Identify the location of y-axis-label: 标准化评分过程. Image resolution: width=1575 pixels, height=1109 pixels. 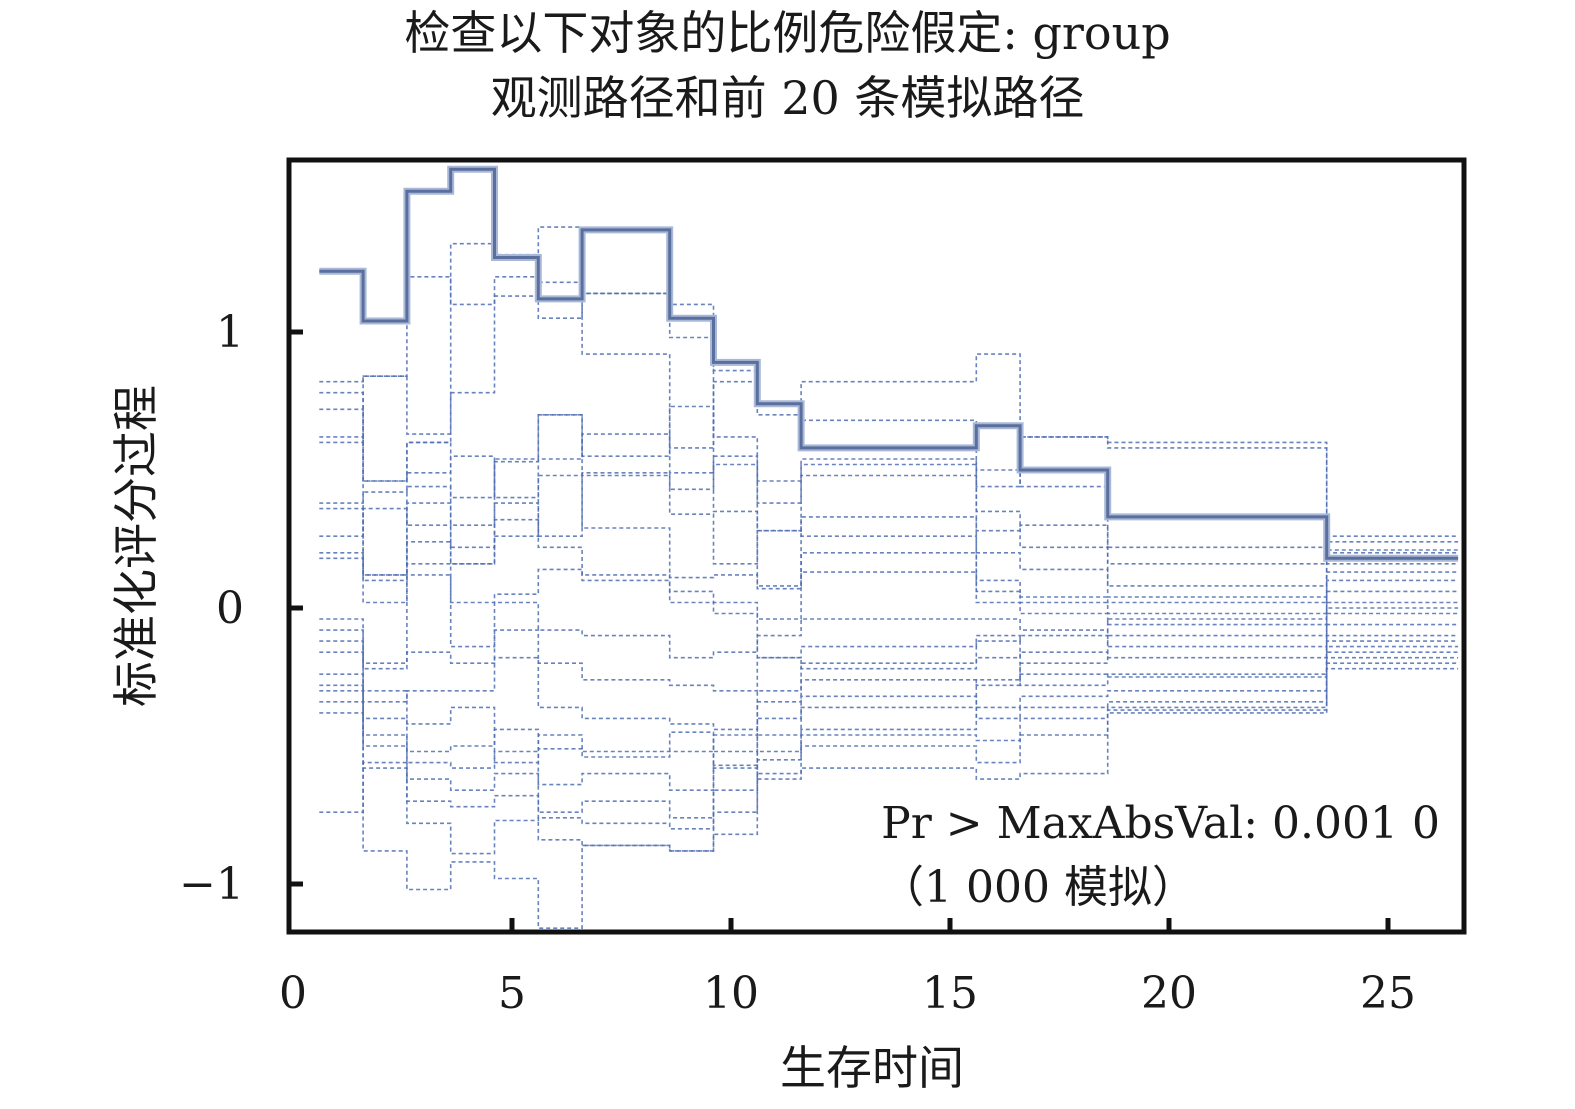
(136, 546).